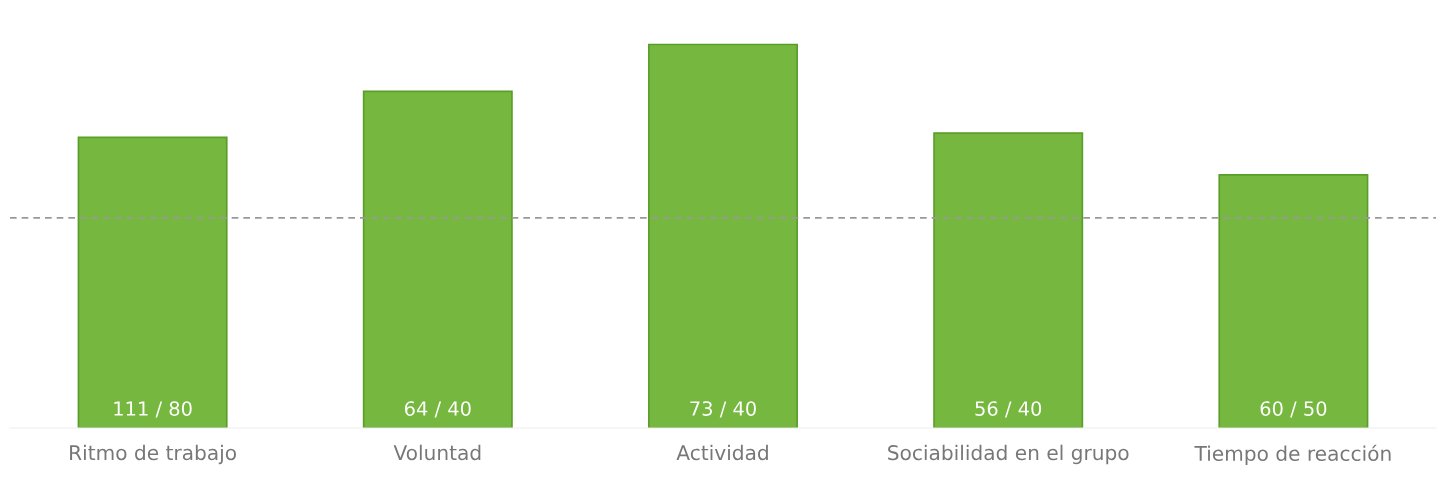 Image resolution: width=1446 pixels, height=478 pixels. Describe the element at coordinates (1293, 409) in the screenshot. I see `annotation: 60 / 50` at that location.